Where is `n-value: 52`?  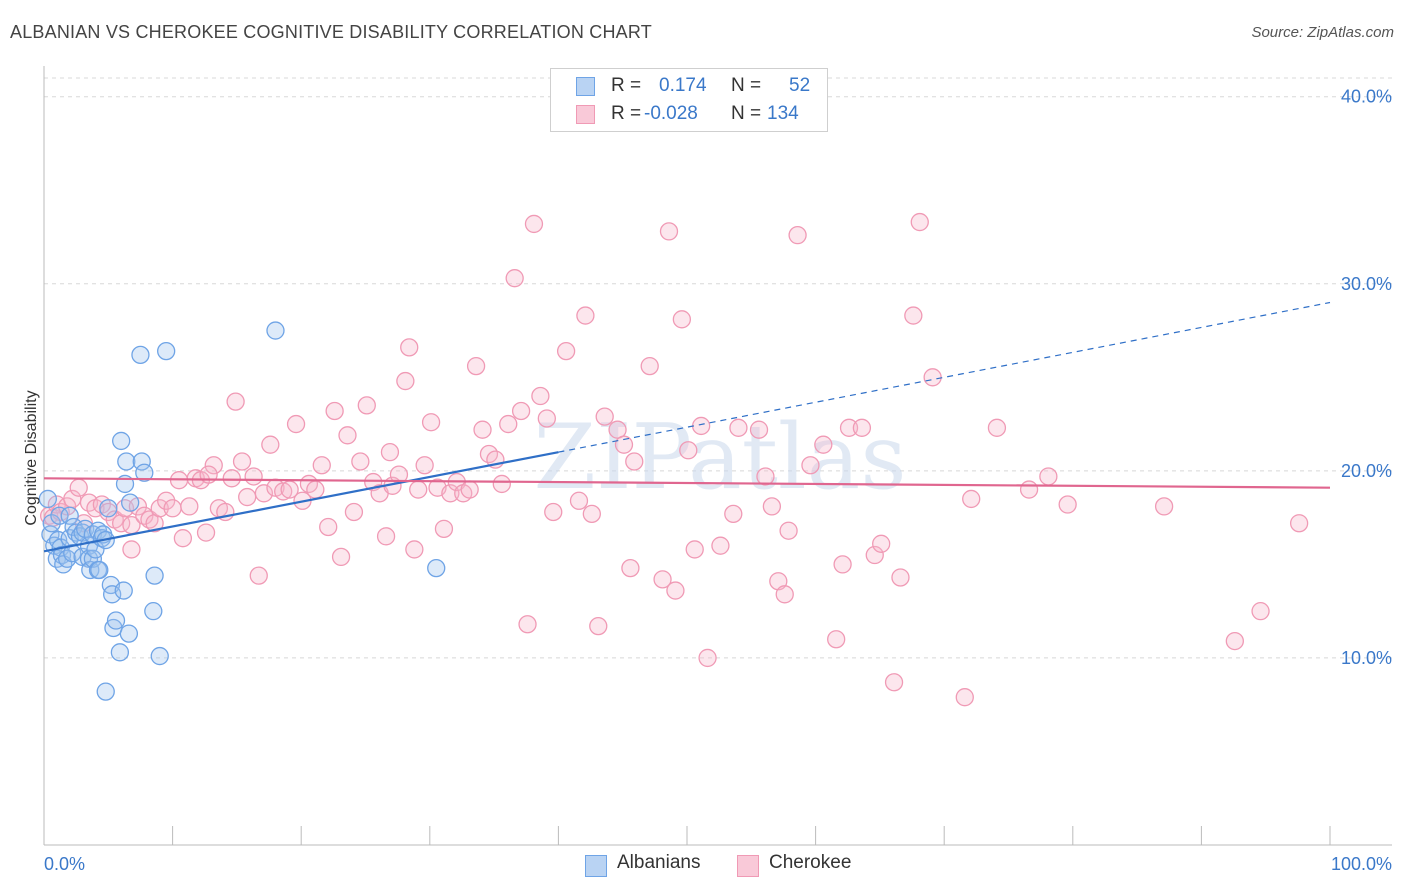 n-value: 52 is located at coordinates (800, 85).